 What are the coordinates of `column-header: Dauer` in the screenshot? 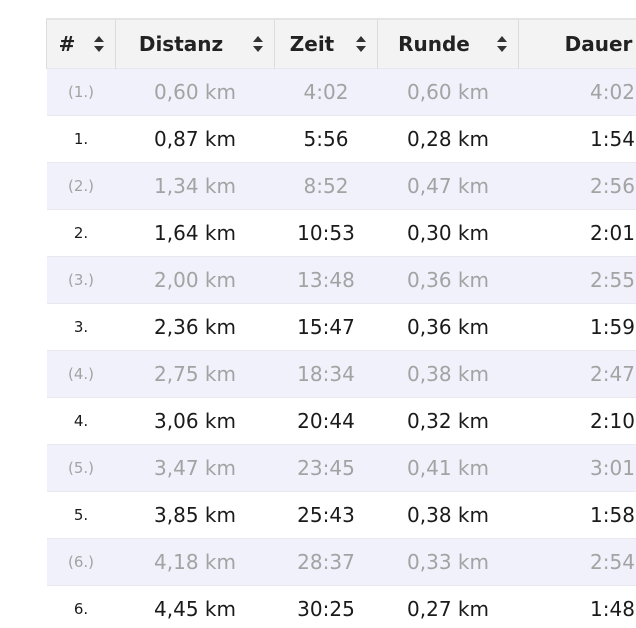 It's located at (577, 43).